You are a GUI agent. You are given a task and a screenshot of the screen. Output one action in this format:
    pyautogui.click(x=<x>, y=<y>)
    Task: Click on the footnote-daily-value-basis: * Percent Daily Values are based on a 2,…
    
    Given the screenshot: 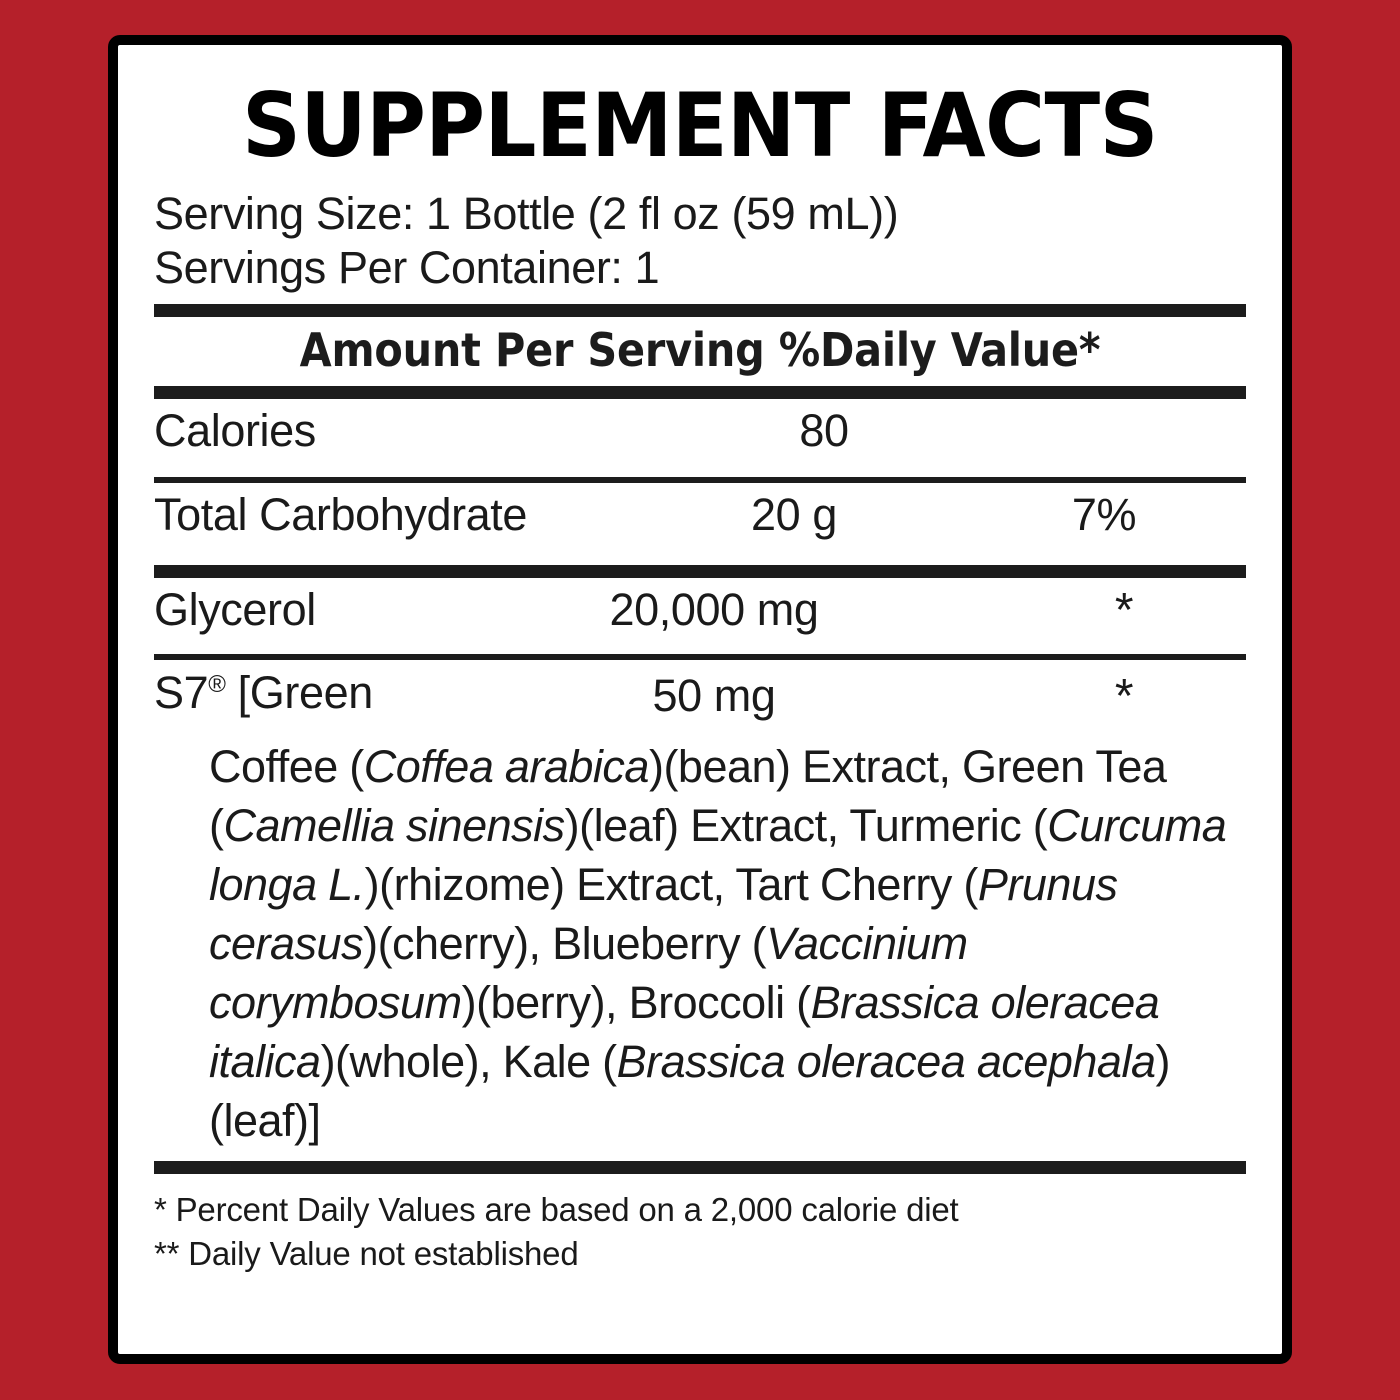 What is the action you would take?
    pyautogui.click(x=556, y=1209)
    